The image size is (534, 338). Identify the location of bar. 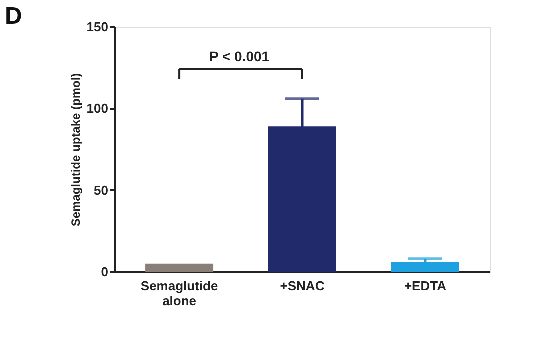
(180, 268).